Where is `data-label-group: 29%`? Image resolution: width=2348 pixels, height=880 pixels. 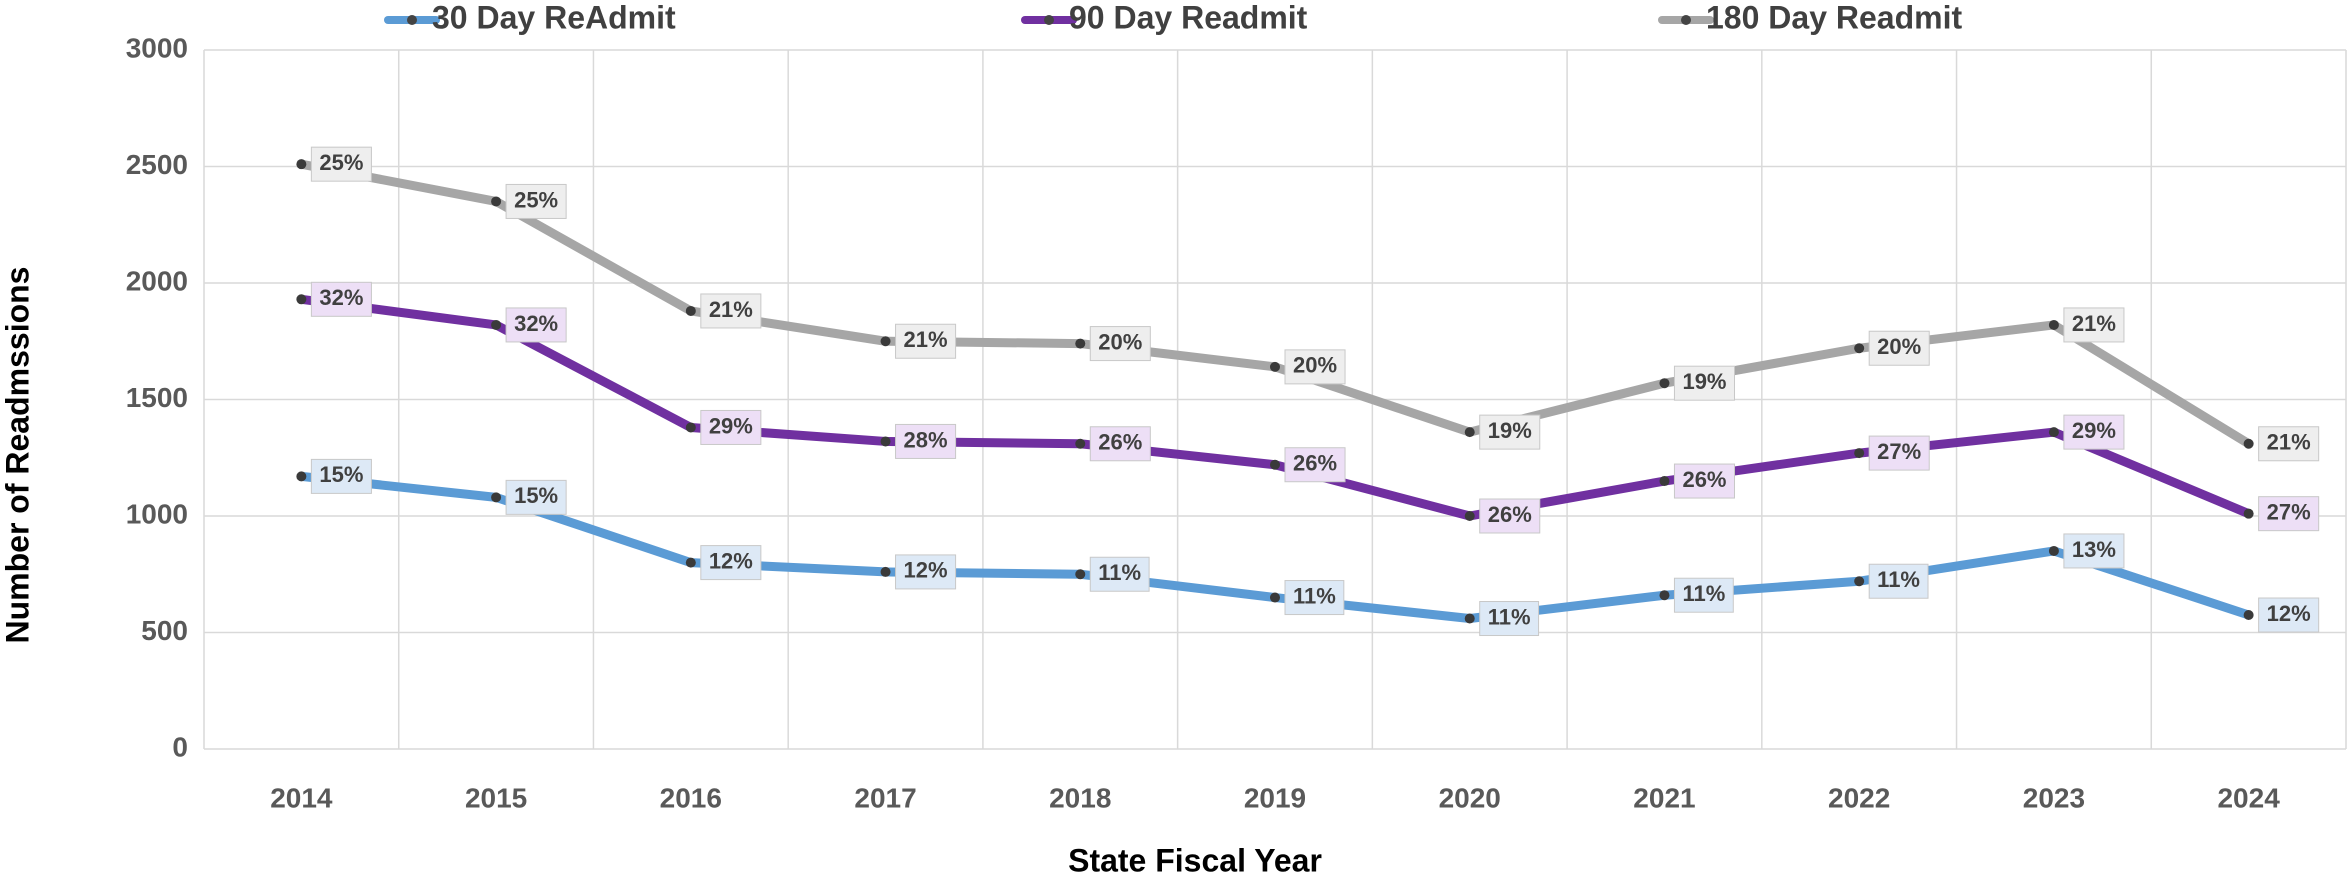 data-label-group: 29% is located at coordinates (2094, 432).